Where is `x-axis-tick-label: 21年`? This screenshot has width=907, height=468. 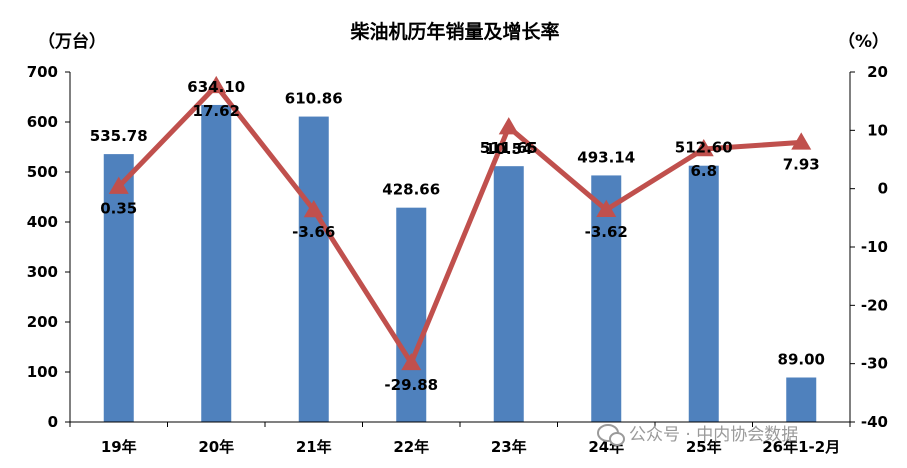
x-axis-tick-label: 21年 is located at coordinates (314, 447).